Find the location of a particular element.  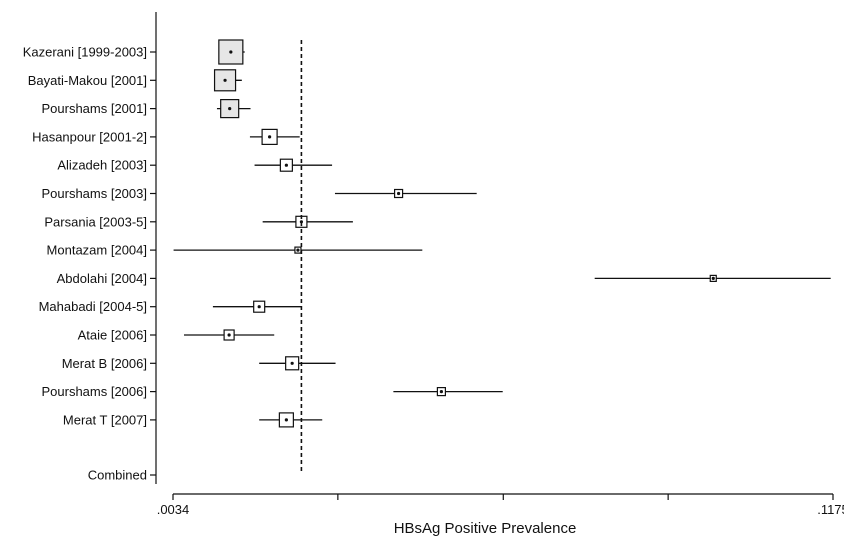

x-tick-label: .0034 is located at coordinates (173, 509).